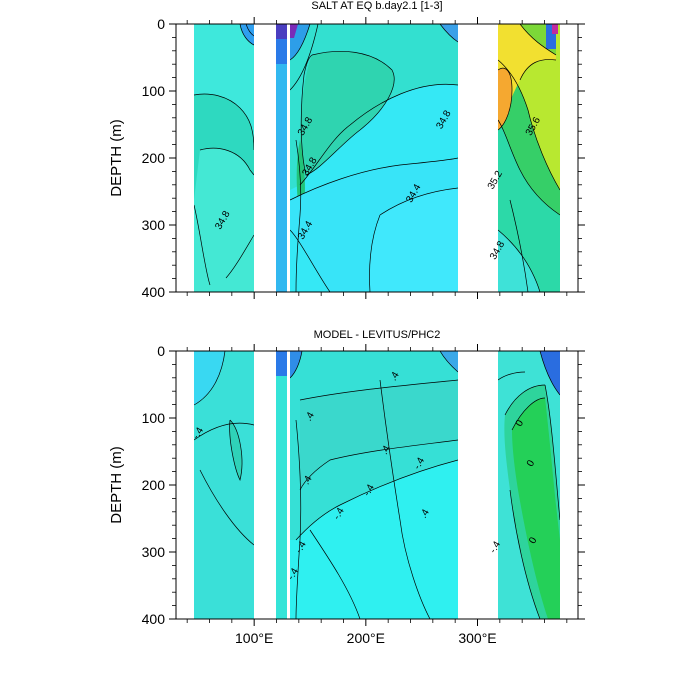 Image resolution: width=700 pixels, height=700 pixels. Describe the element at coordinates (116, 158) in the screenshot. I see `top-y-axis-label: DEPTH (m)` at that location.